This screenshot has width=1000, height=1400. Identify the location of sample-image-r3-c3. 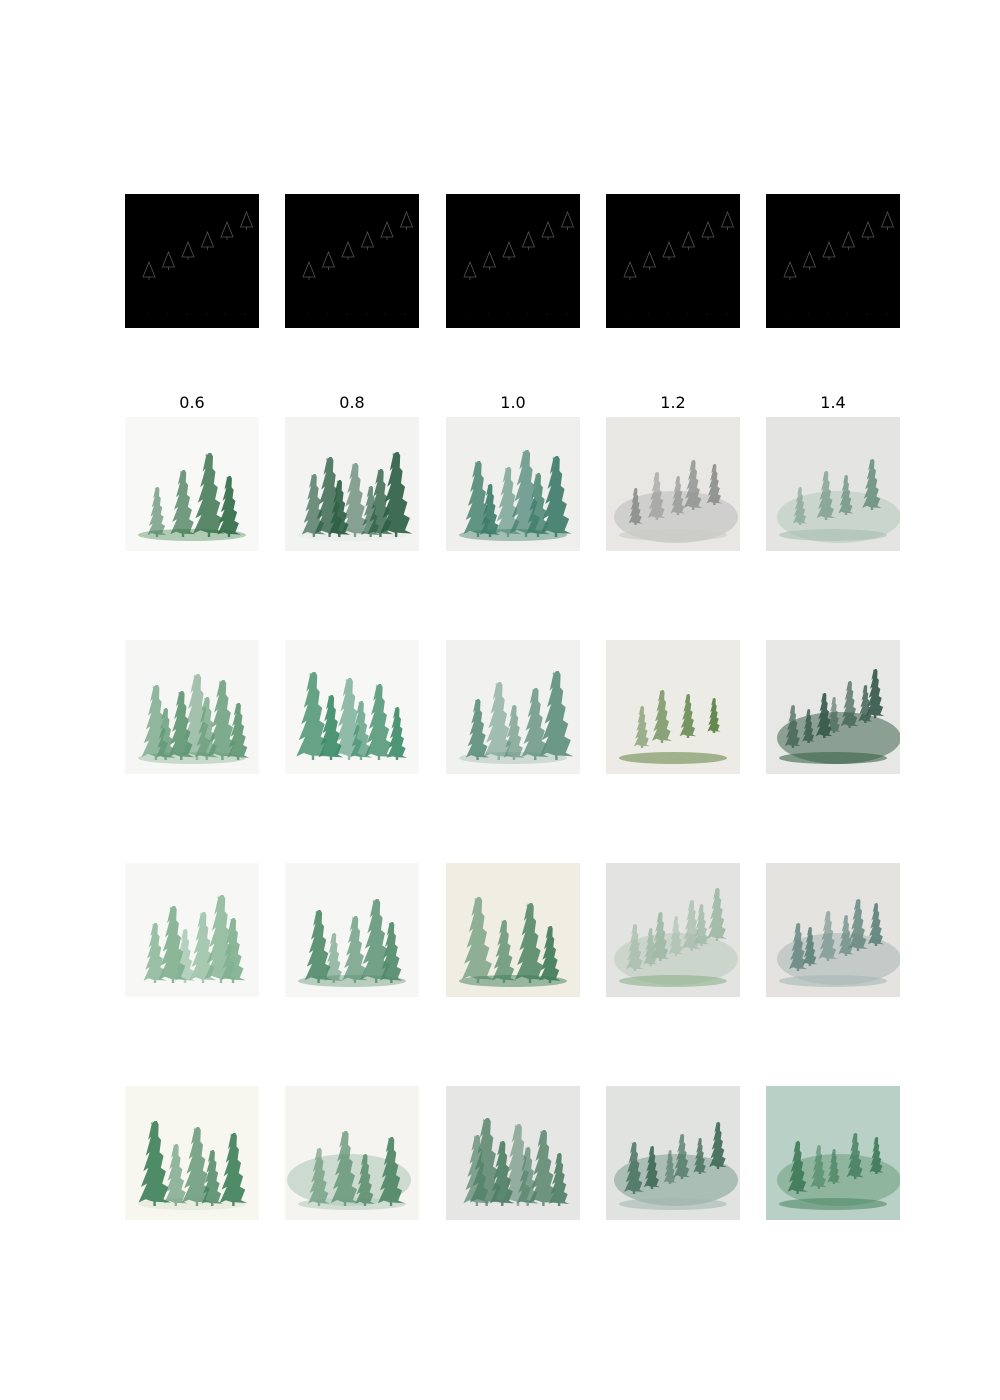
(513, 930).